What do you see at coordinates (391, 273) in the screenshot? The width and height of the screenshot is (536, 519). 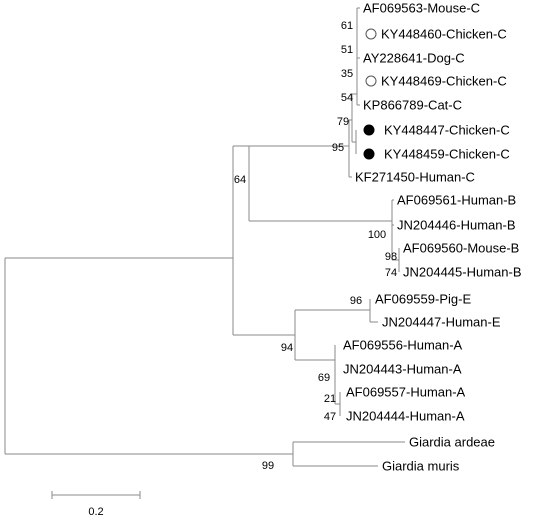 I see `bootstrap-value: 74` at bounding box center [391, 273].